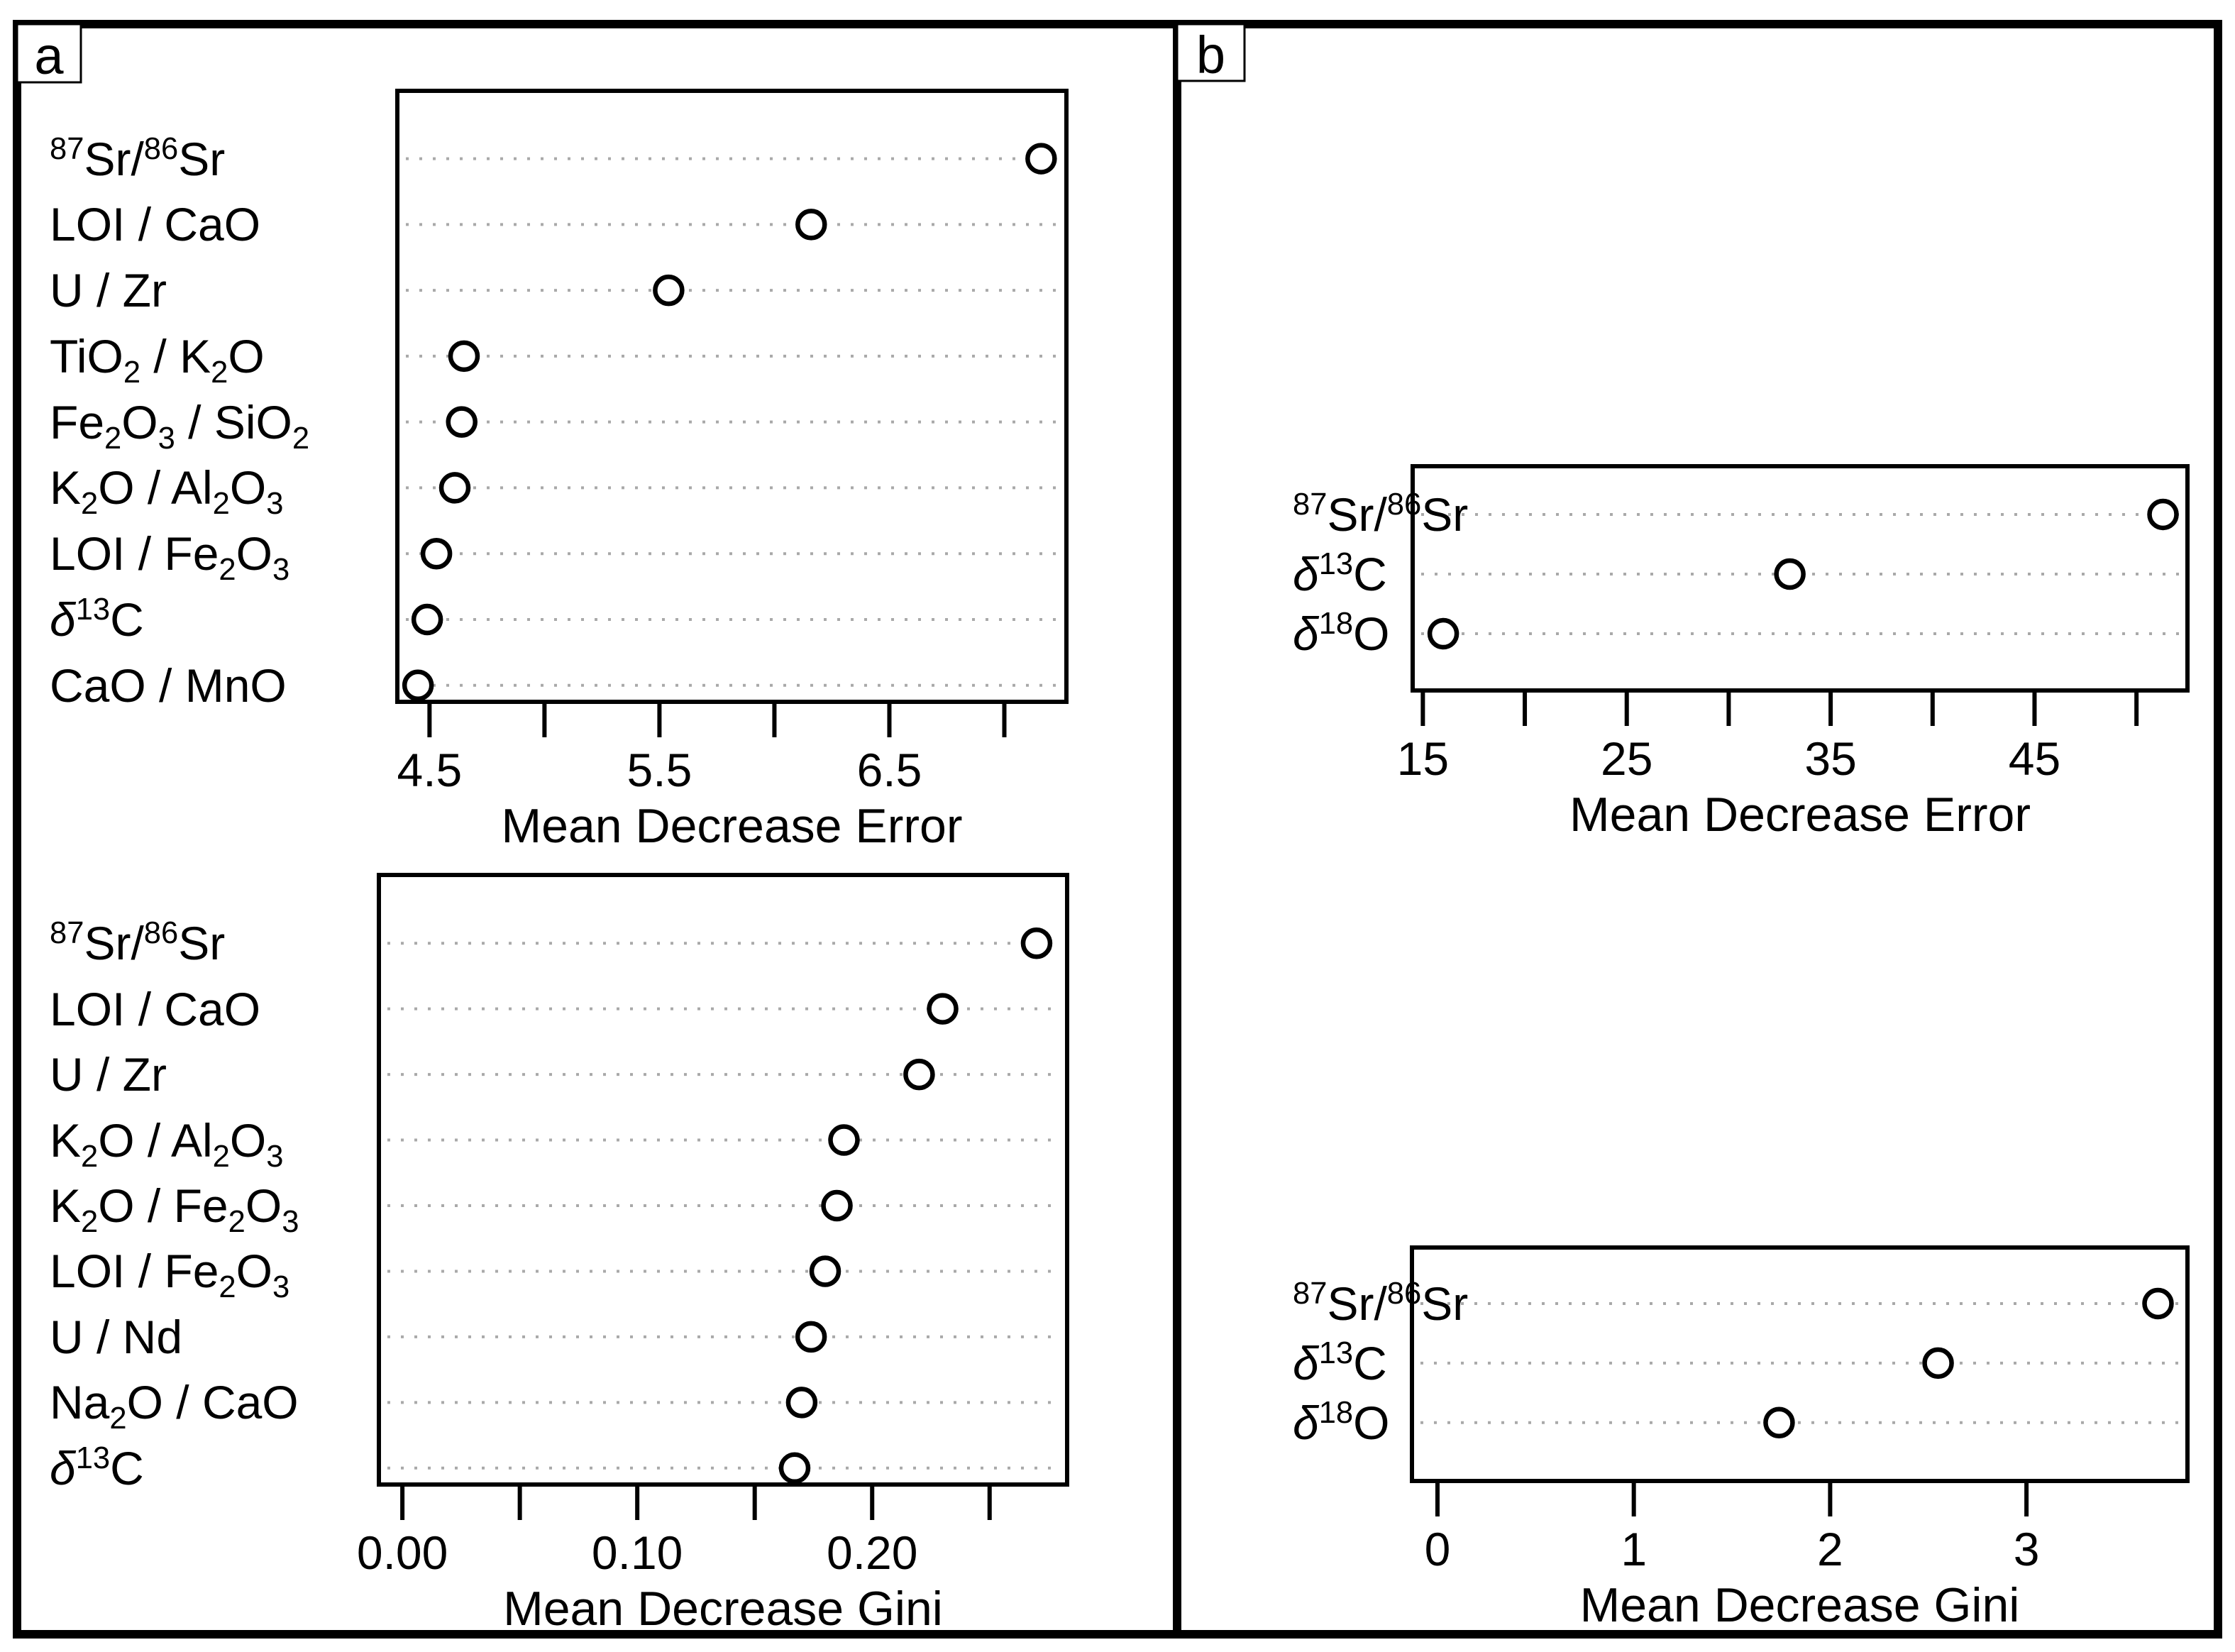 The height and width of the screenshot is (1652, 2235). Describe the element at coordinates (174, 1210) in the screenshot. I see `y-axis-label: K2O / Fe2O3` at that location.